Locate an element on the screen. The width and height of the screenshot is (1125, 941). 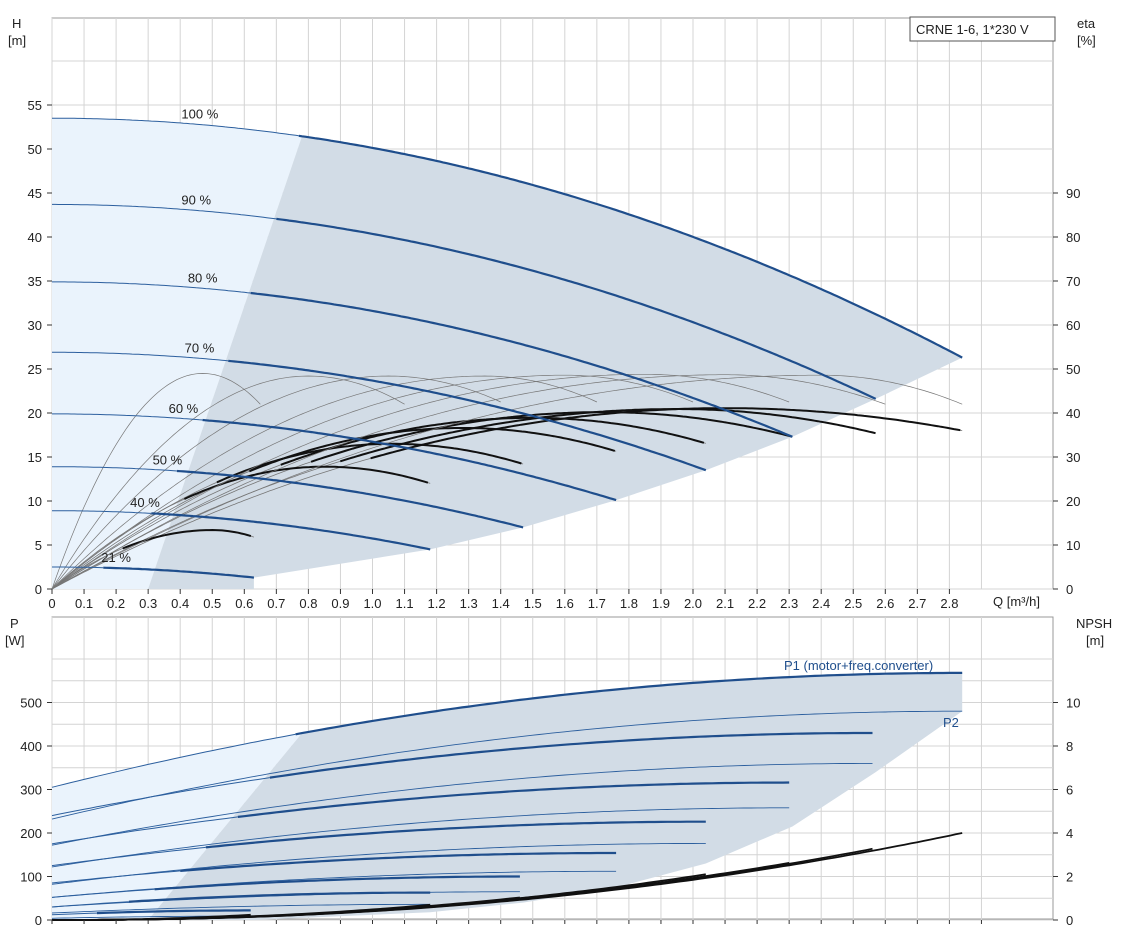
npsh-axis-label-line2: [m] is located at coordinates (1095, 640).